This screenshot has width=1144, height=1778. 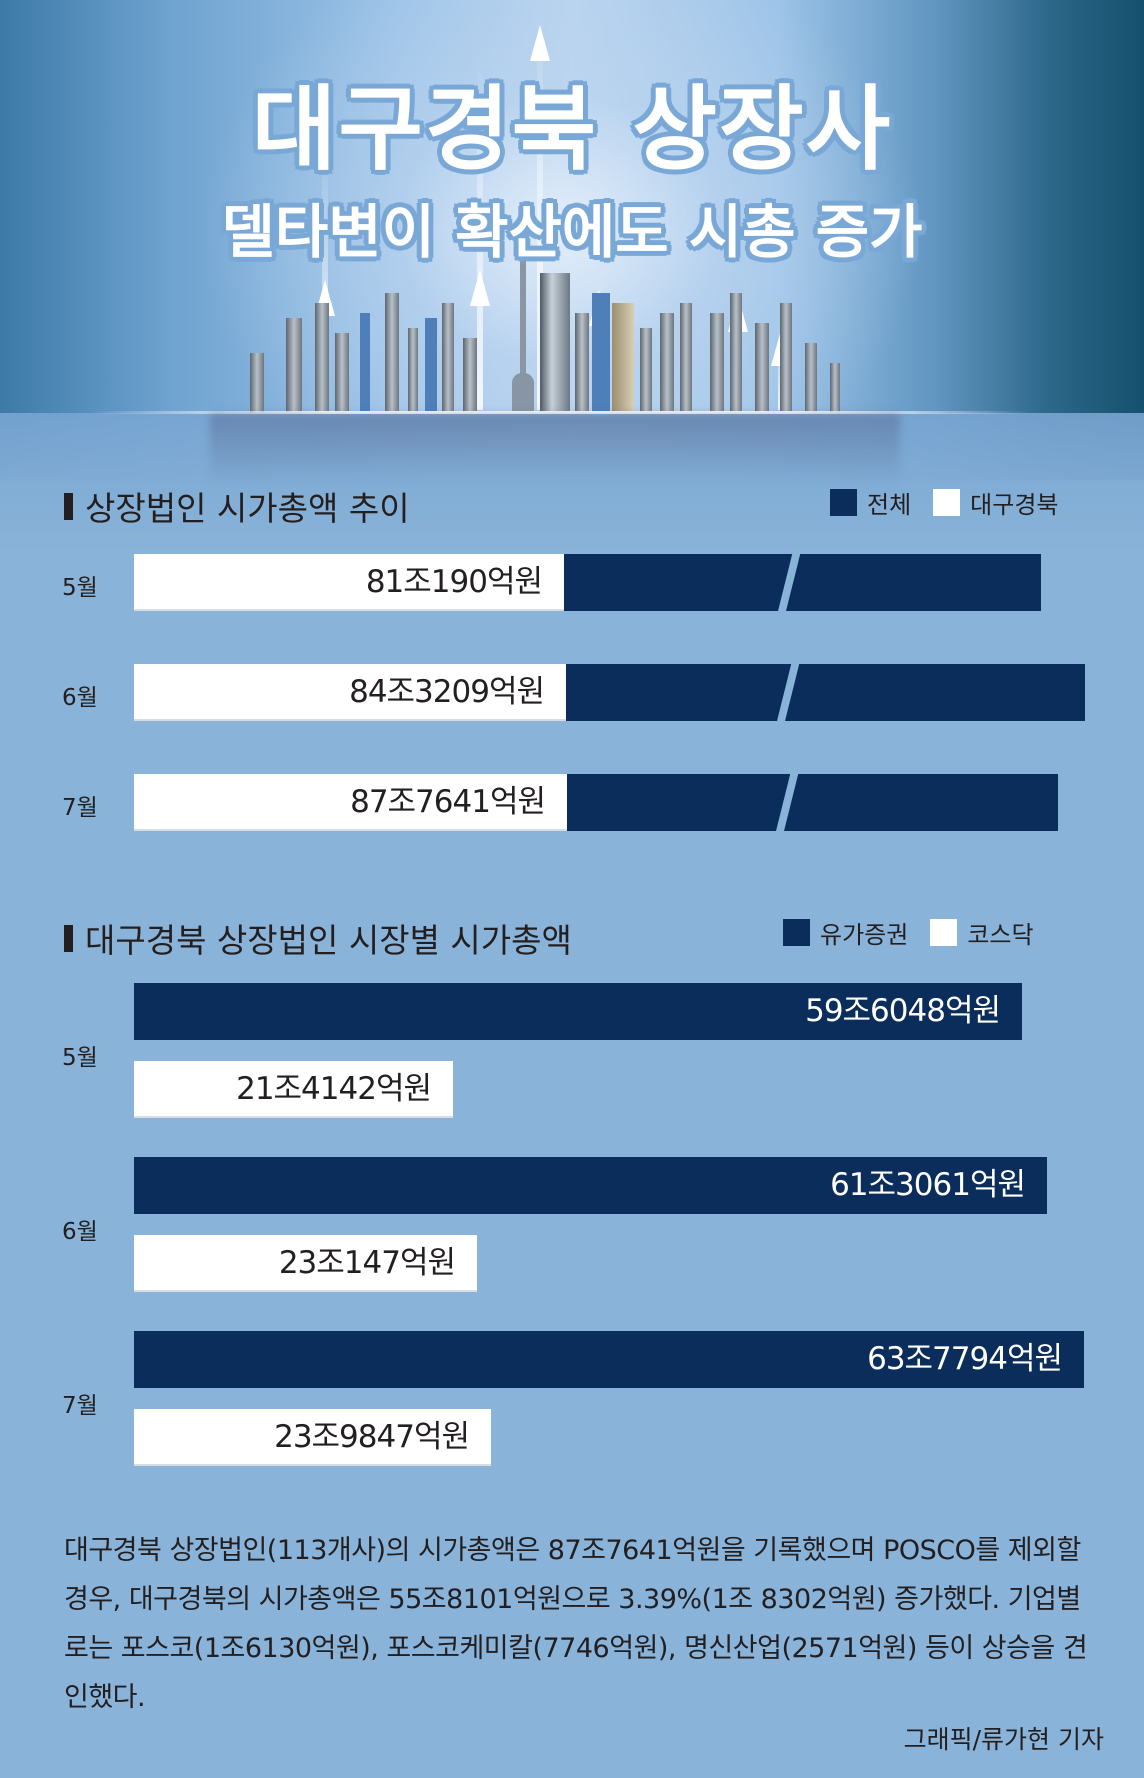 What do you see at coordinates (578, 1011) in the screenshot?
I see `kospi-bar: 59조6048억원` at bounding box center [578, 1011].